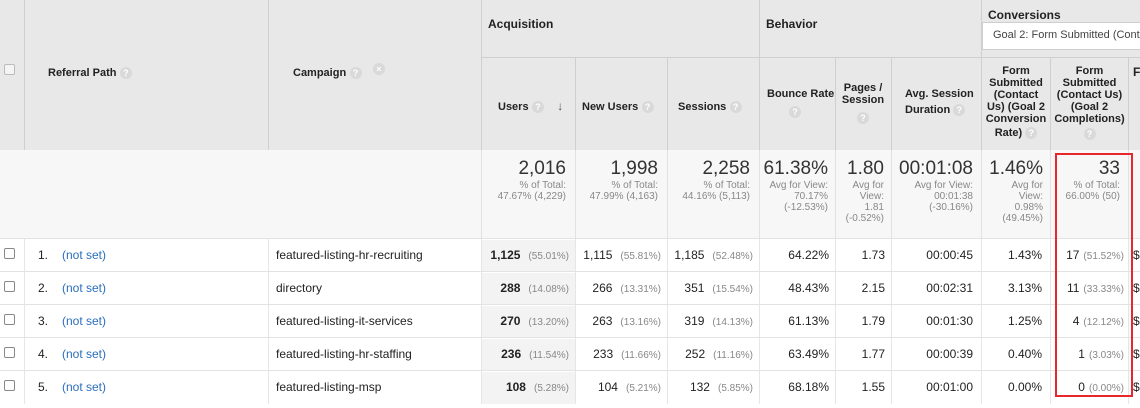 Image resolution: width=1140 pixels, height=408 pixels. I want to click on users-percent: (55.01%), so click(548, 256).